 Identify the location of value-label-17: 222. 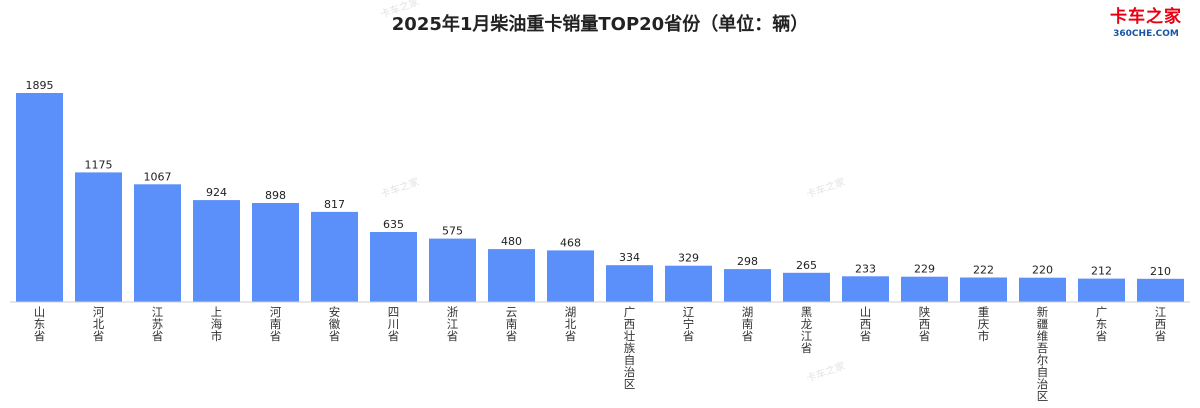
(983, 270).